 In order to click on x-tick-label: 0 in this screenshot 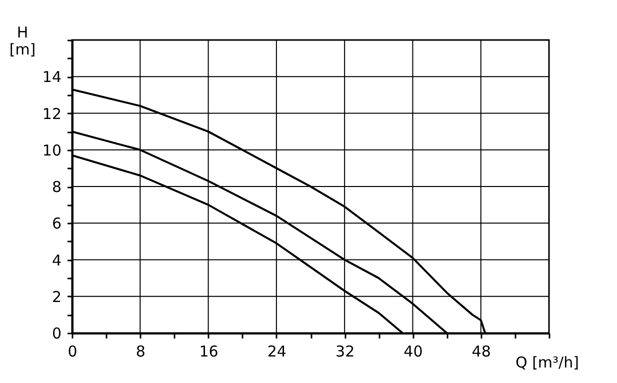, I will do `click(73, 351)`.